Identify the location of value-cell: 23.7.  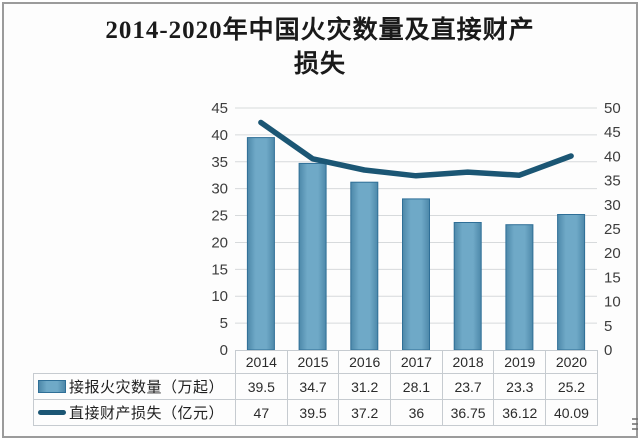
(468, 386).